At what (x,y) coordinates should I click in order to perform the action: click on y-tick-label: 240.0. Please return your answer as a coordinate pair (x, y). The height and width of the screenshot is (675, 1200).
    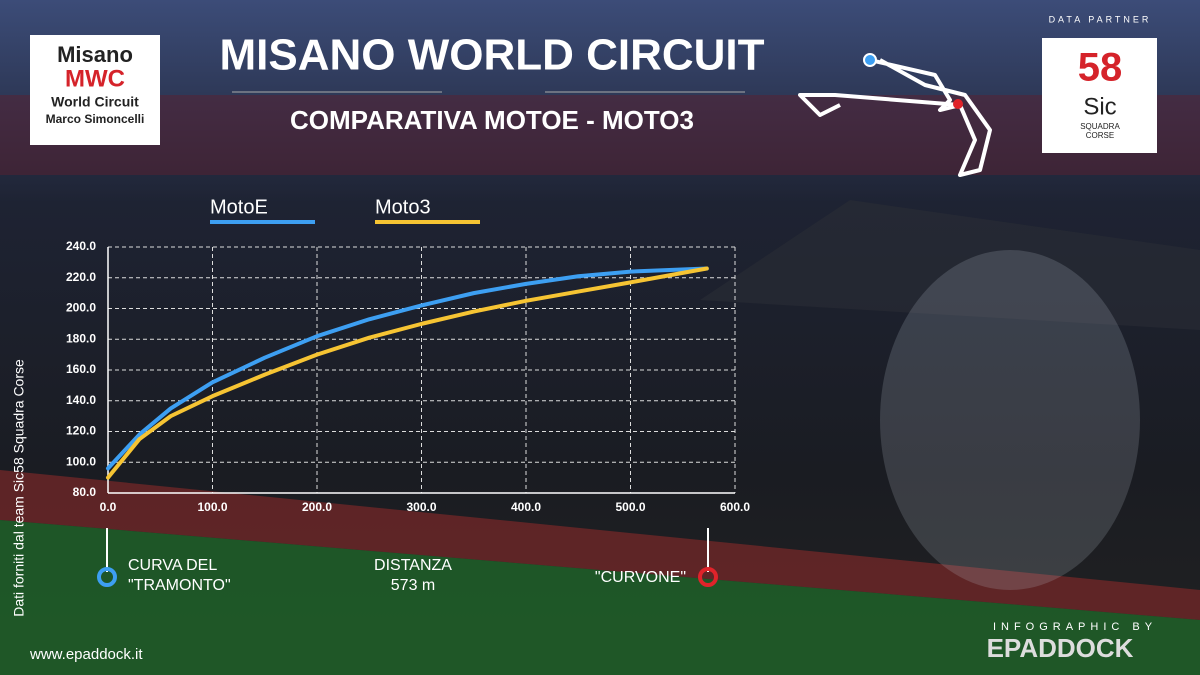
    Looking at the image, I should click on (81, 246).